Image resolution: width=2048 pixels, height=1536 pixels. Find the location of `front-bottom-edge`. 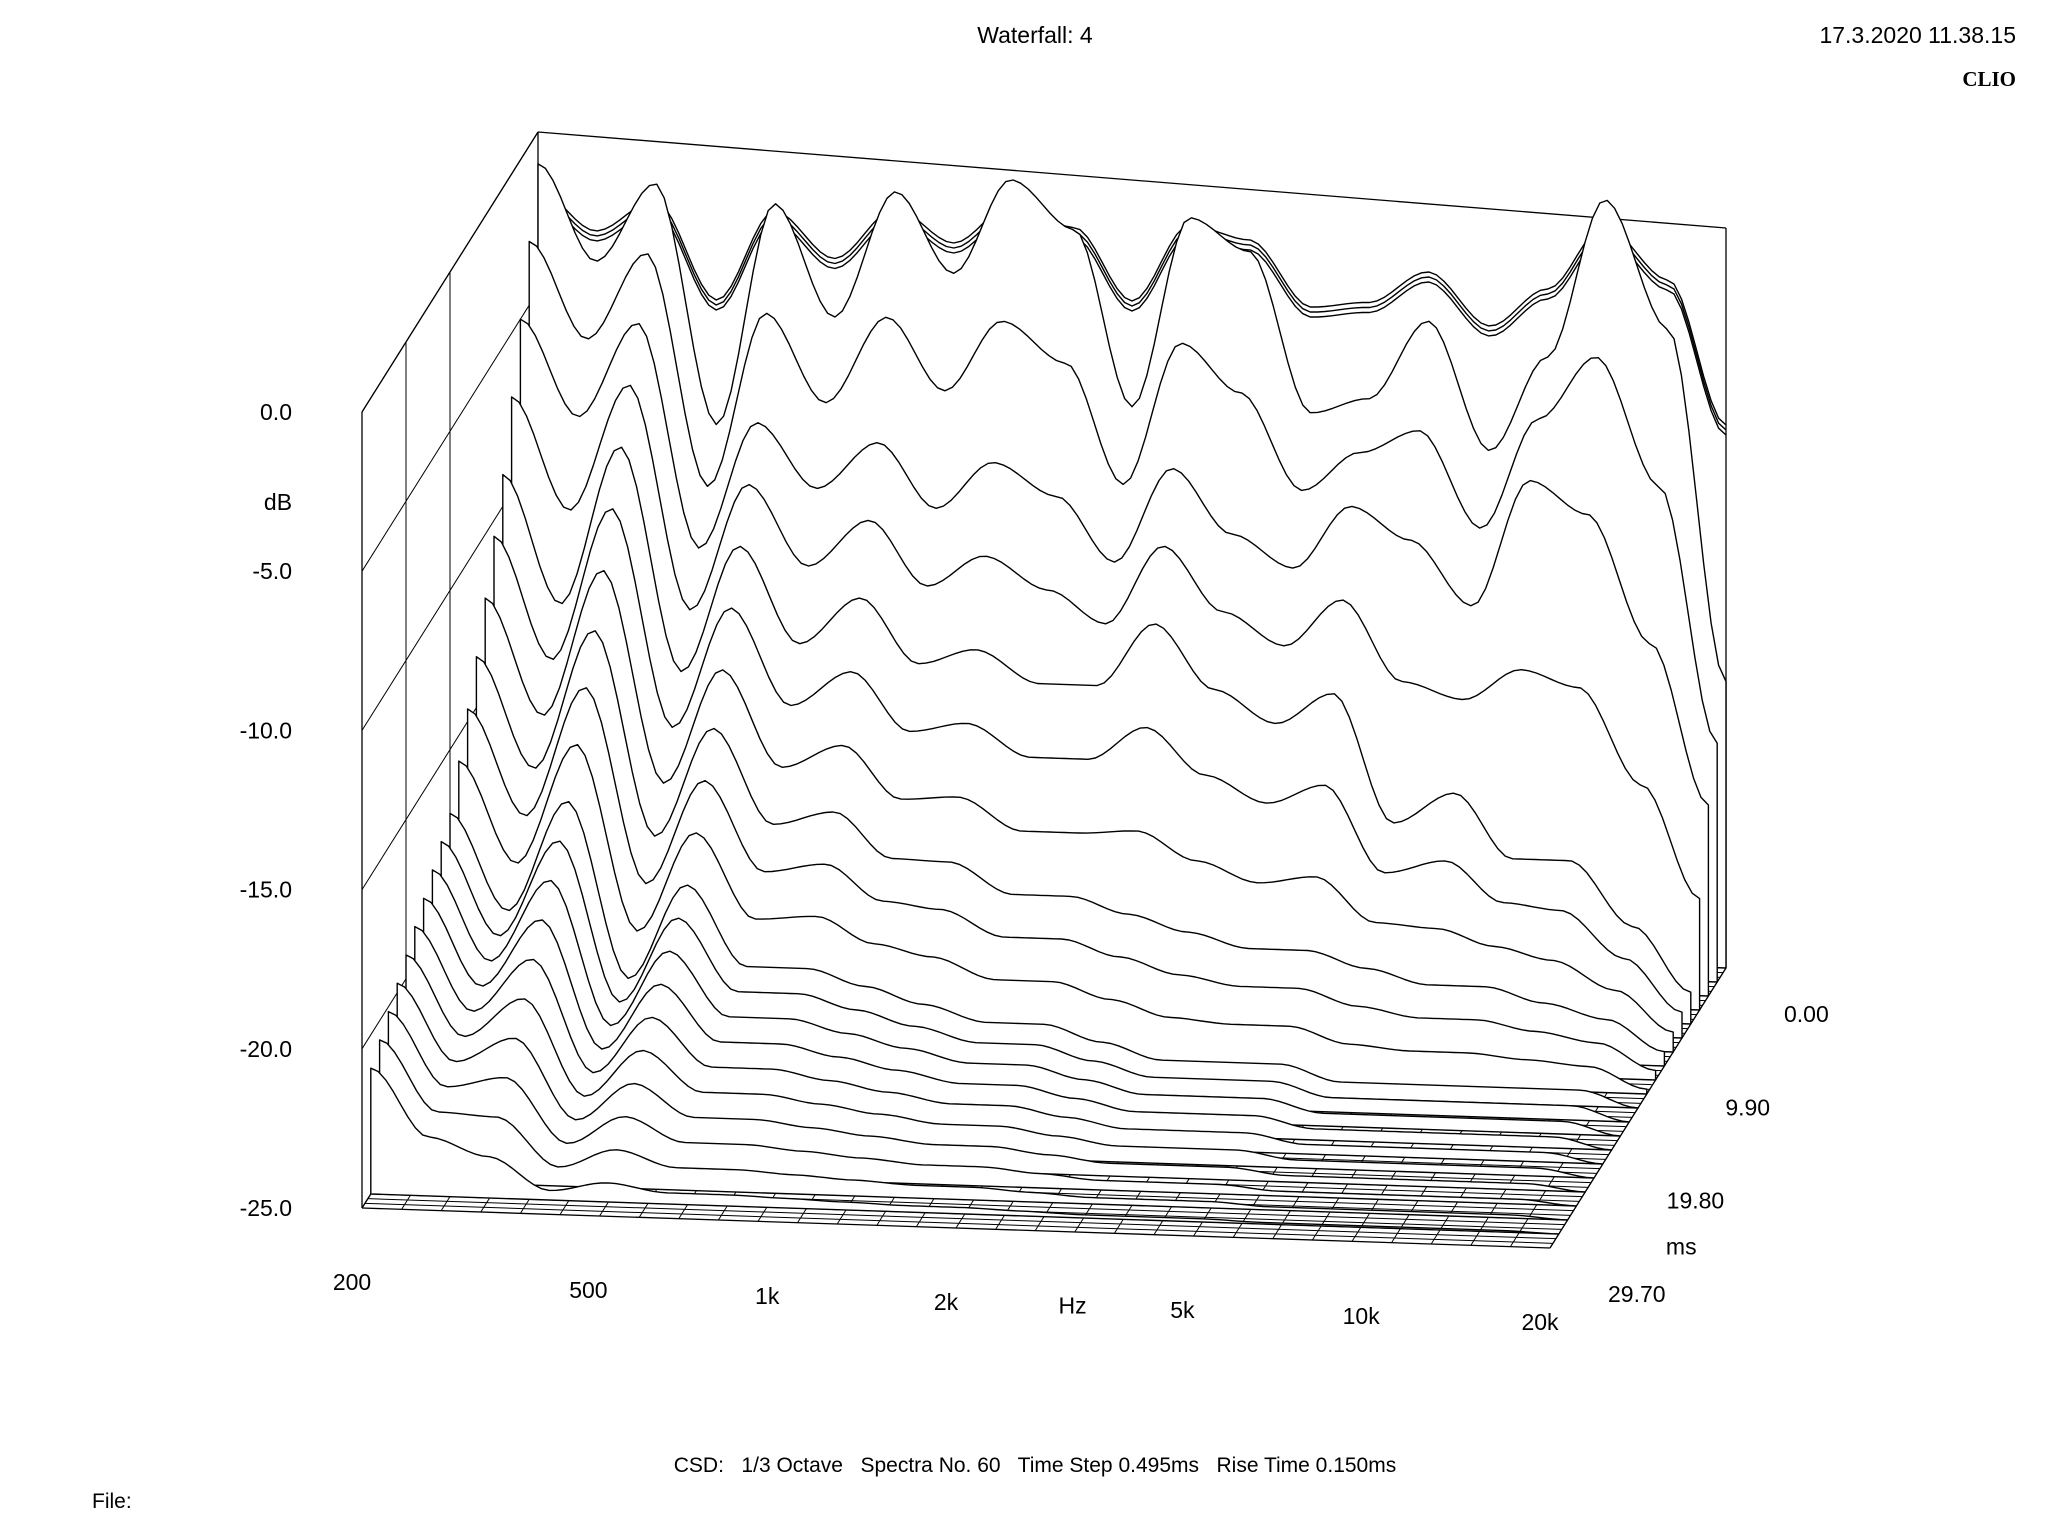

front-bottom-edge is located at coordinates (956, 1228).